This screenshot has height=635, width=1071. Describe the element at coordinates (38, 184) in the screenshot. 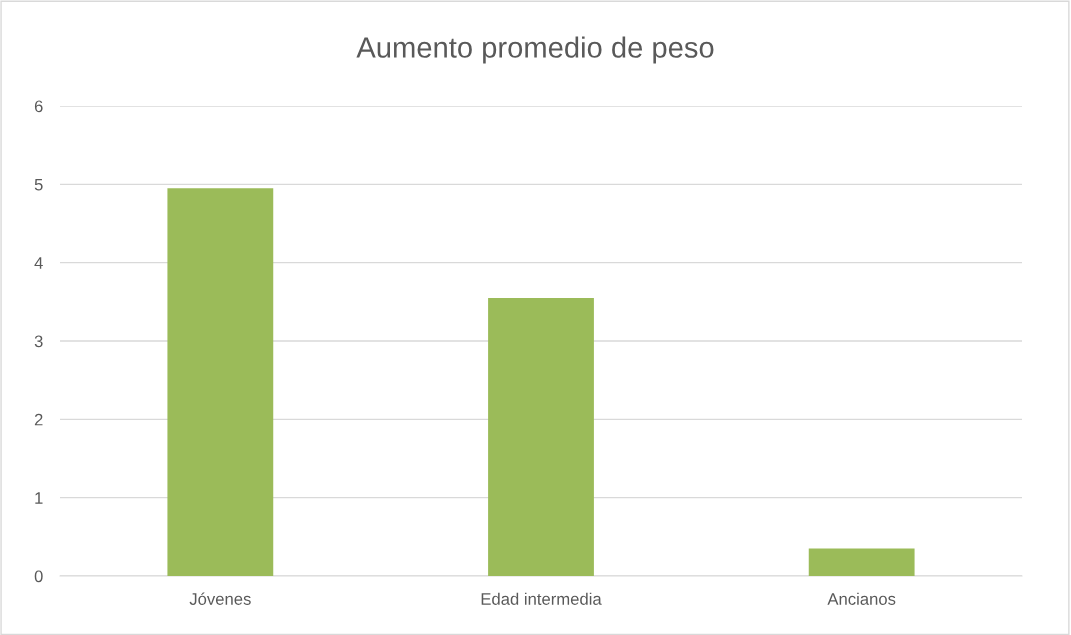

I see `y-tick-label: 5` at that location.